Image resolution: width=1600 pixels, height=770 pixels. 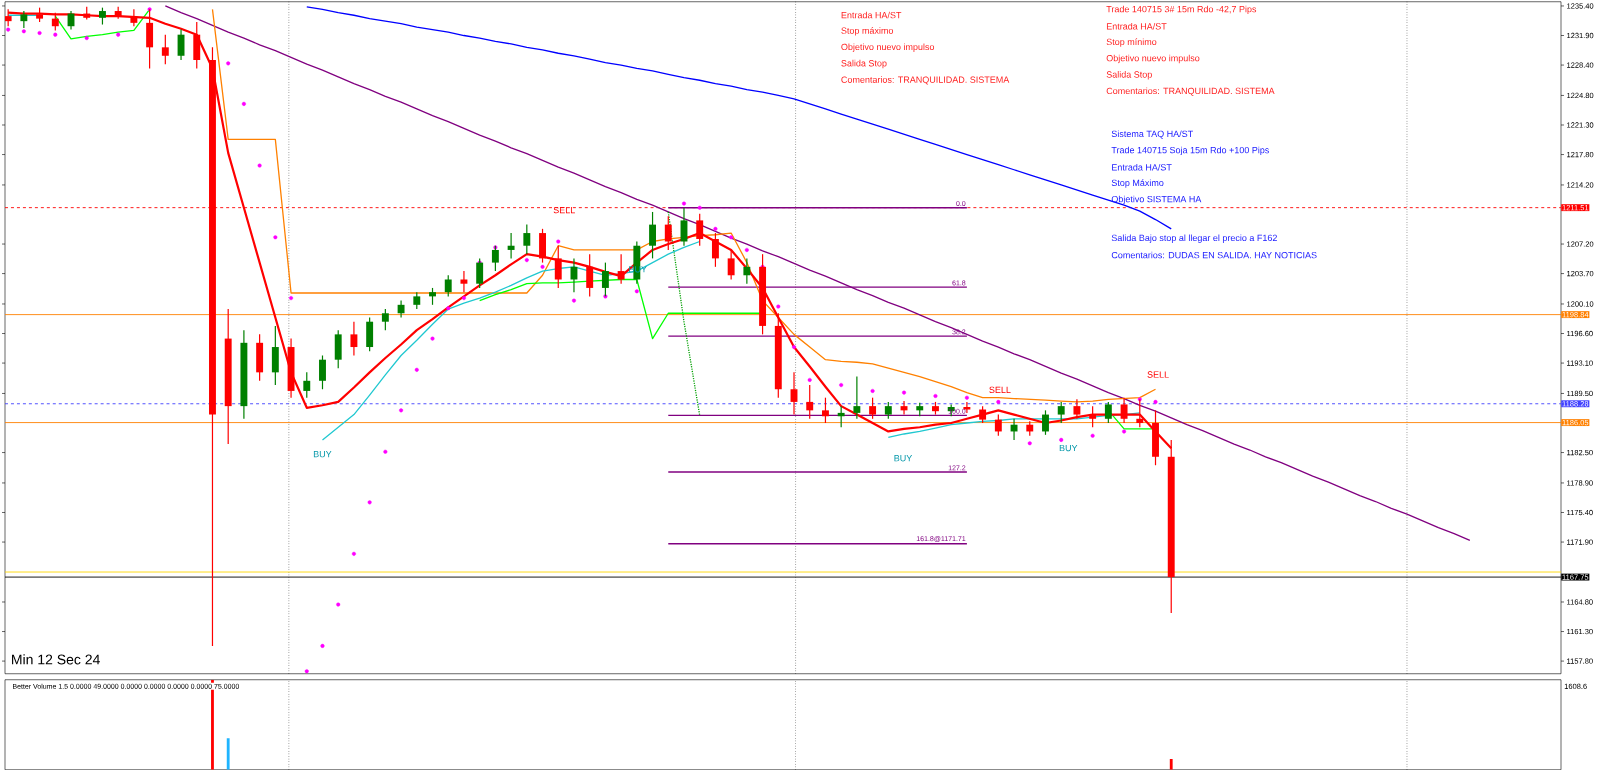 I want to click on annotation: Objetivo SISTEMA HA, so click(x=1156, y=200).